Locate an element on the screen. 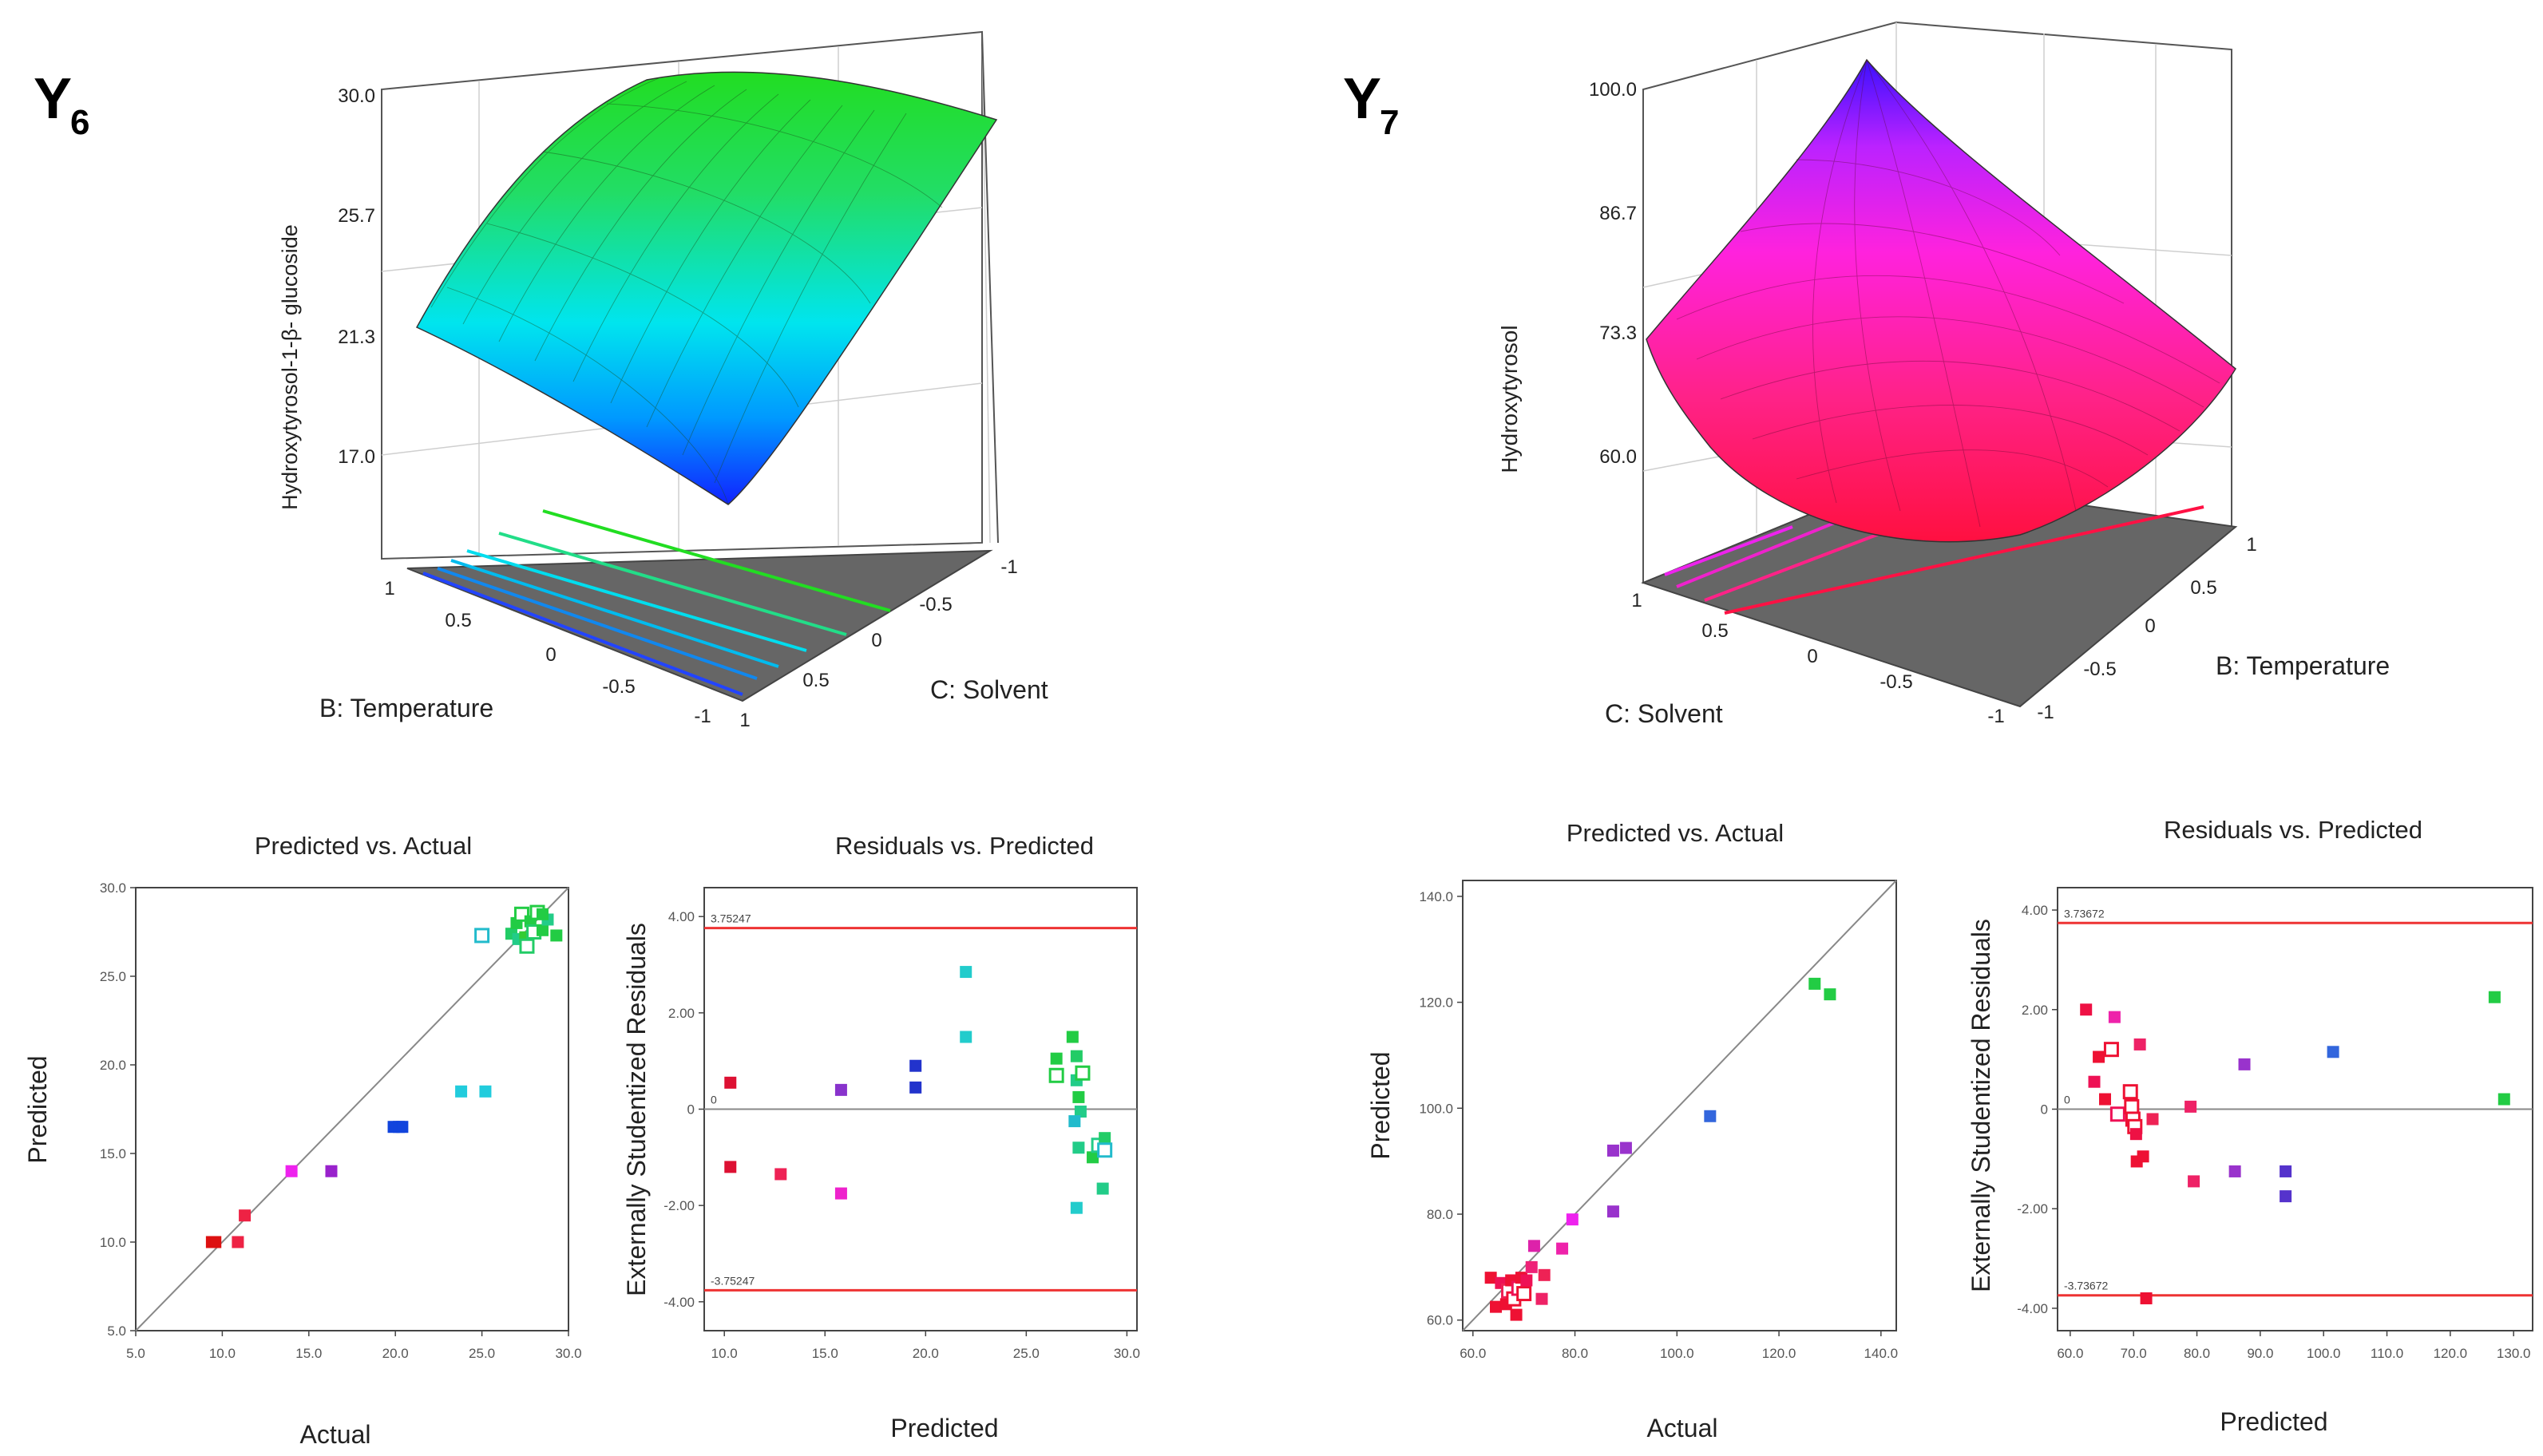 The width and height of the screenshot is (2543, 1456). y7-z-tick: 86.7 is located at coordinates (1618, 213).